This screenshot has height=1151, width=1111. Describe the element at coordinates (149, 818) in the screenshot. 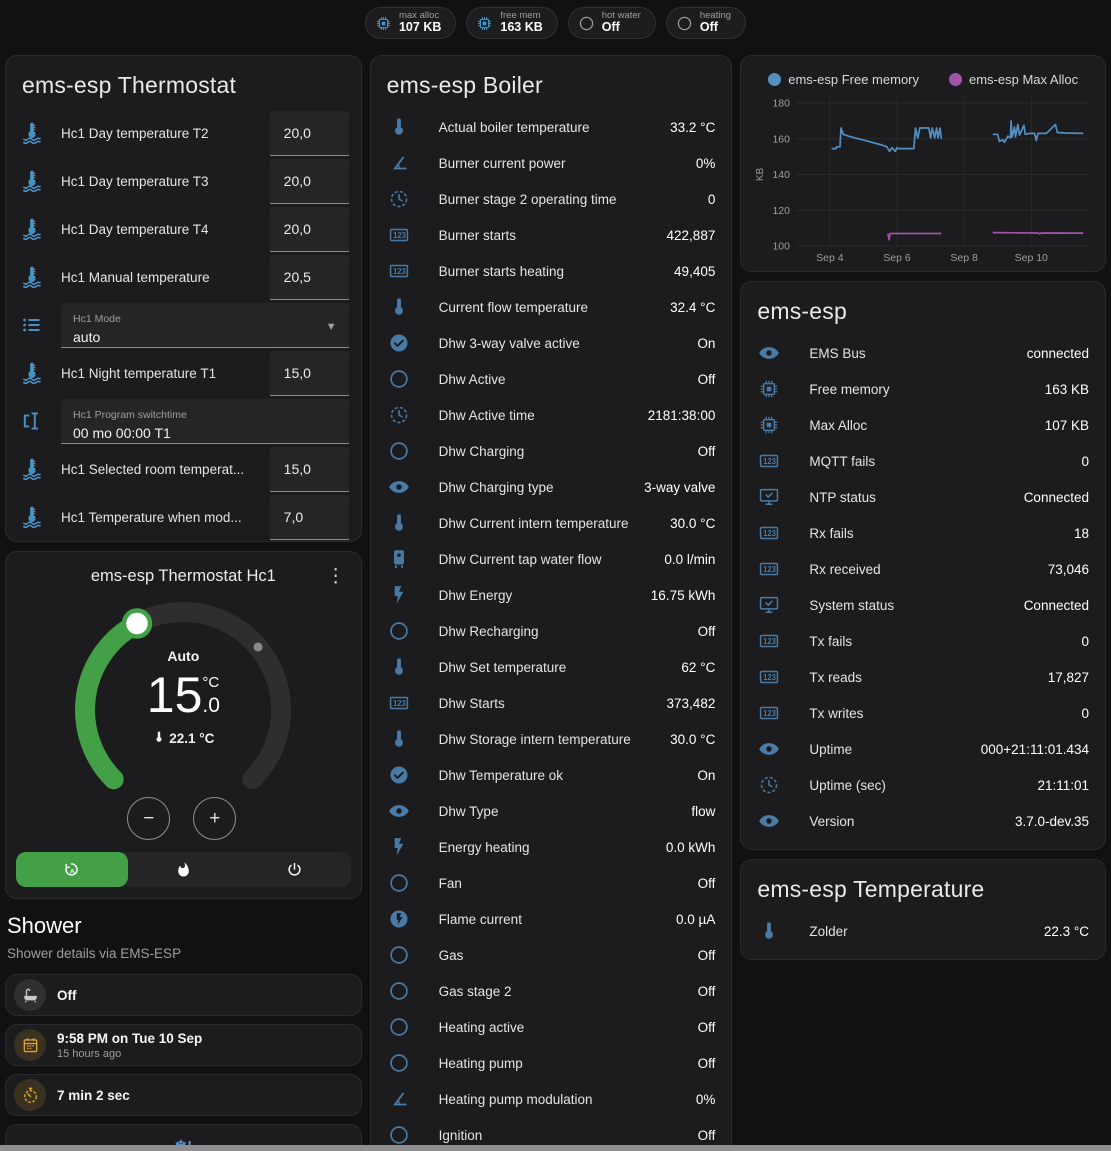

I see `temperature-decrease-button: −` at that location.